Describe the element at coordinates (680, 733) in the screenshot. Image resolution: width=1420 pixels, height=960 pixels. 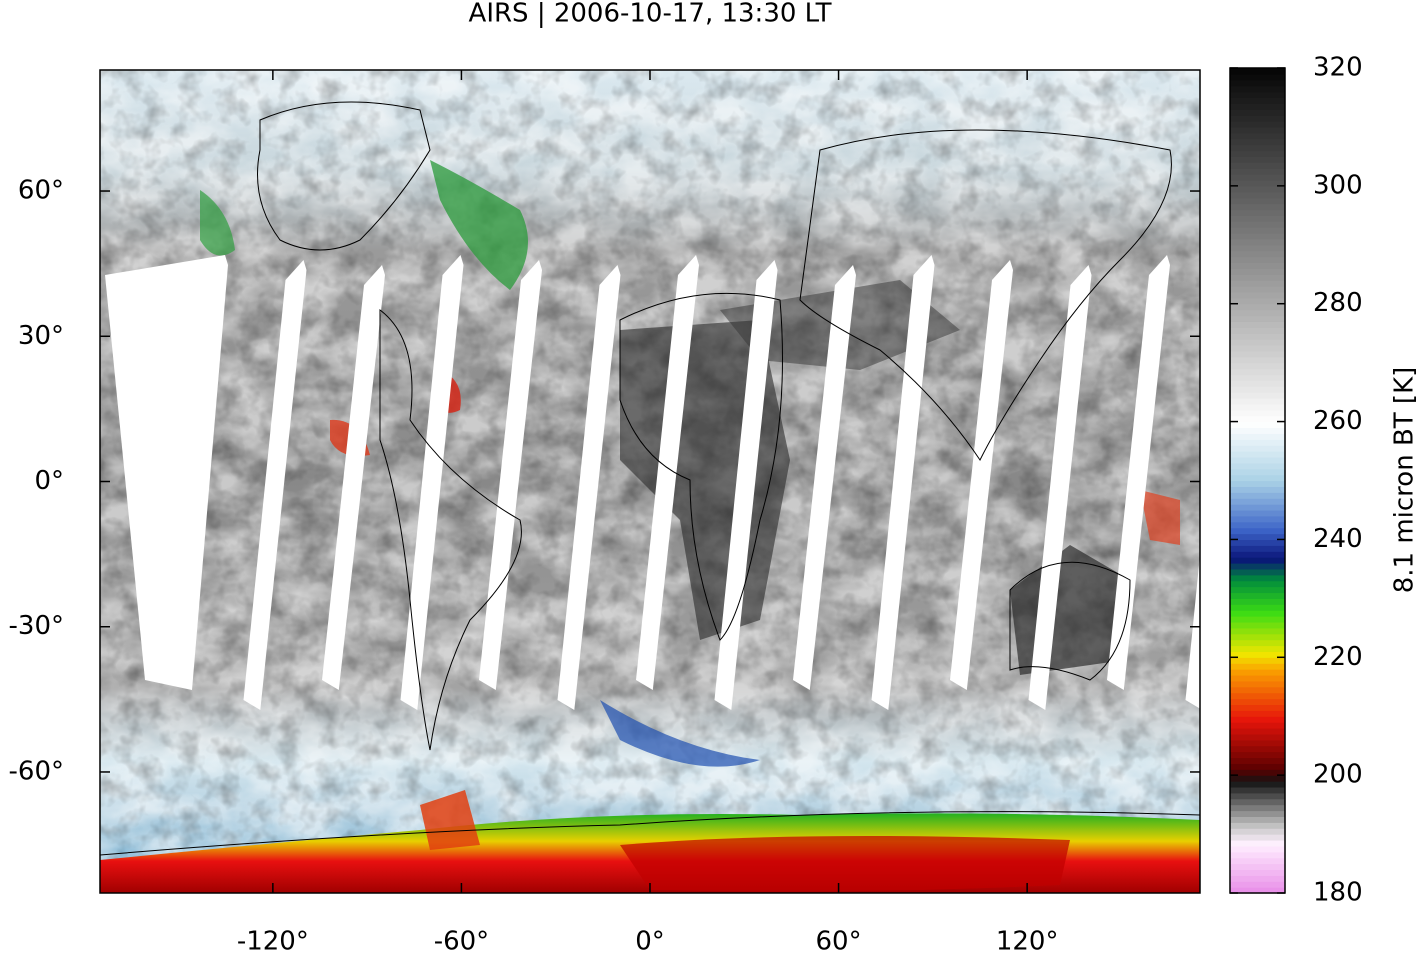
I see `storm-south-atlantic` at that location.